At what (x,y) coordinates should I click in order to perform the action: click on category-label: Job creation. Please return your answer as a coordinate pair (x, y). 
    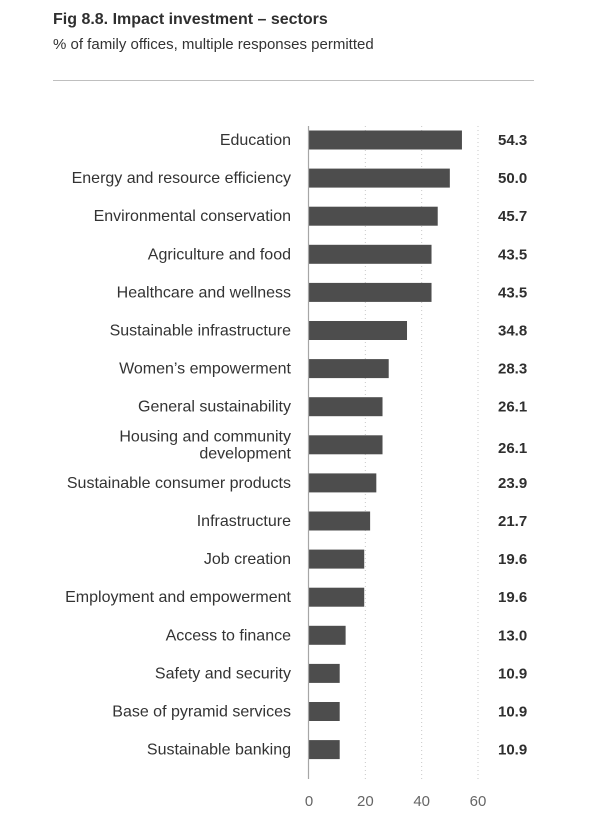
    Looking at the image, I should click on (247, 559).